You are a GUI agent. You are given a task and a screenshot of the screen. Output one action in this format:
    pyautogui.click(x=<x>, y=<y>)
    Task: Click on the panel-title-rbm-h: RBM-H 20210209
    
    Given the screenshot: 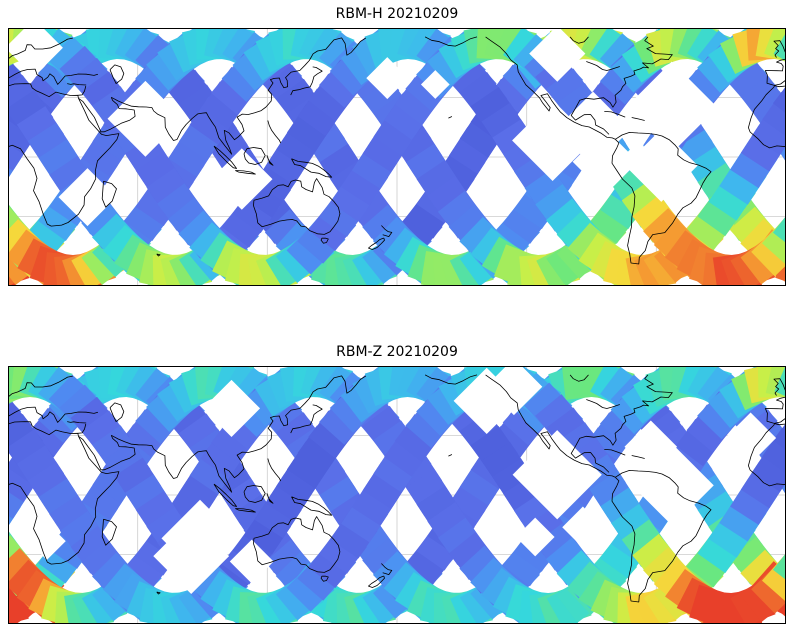 What is the action you would take?
    pyautogui.click(x=397, y=14)
    